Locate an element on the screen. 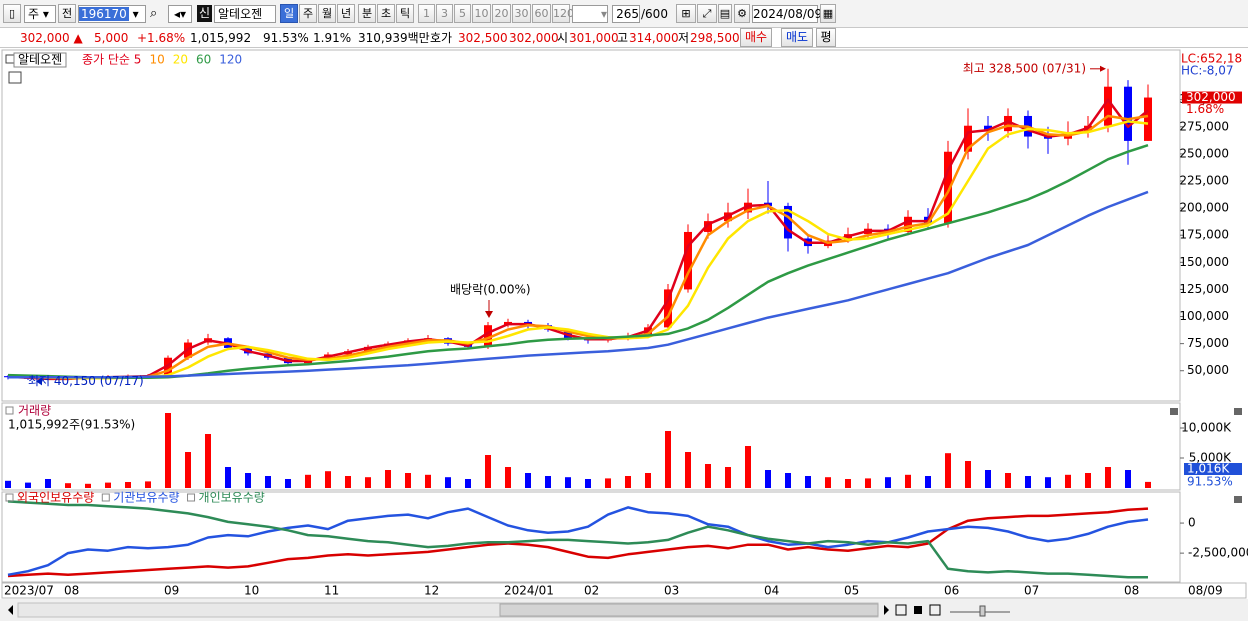  interval-select: ▾ is located at coordinates (590, 14).